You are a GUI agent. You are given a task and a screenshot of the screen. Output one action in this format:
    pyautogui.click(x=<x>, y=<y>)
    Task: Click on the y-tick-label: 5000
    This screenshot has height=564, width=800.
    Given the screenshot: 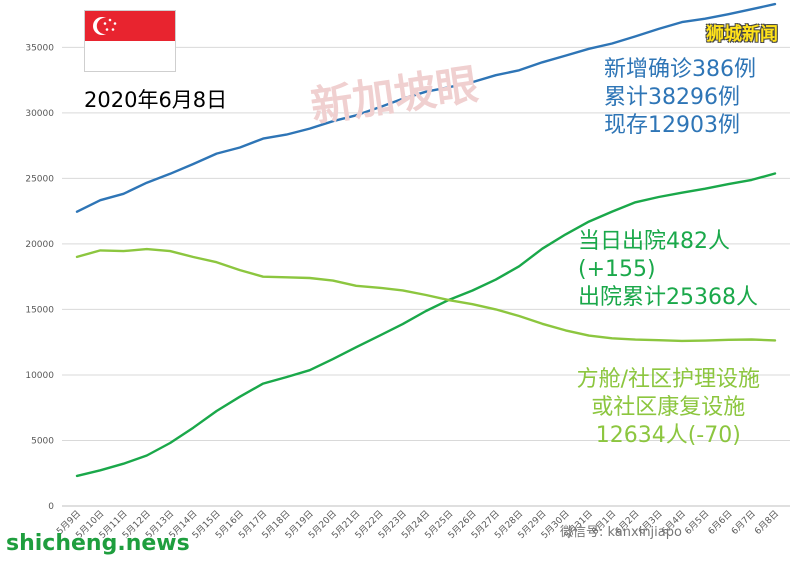 What is the action you would take?
    pyautogui.click(x=42, y=441)
    